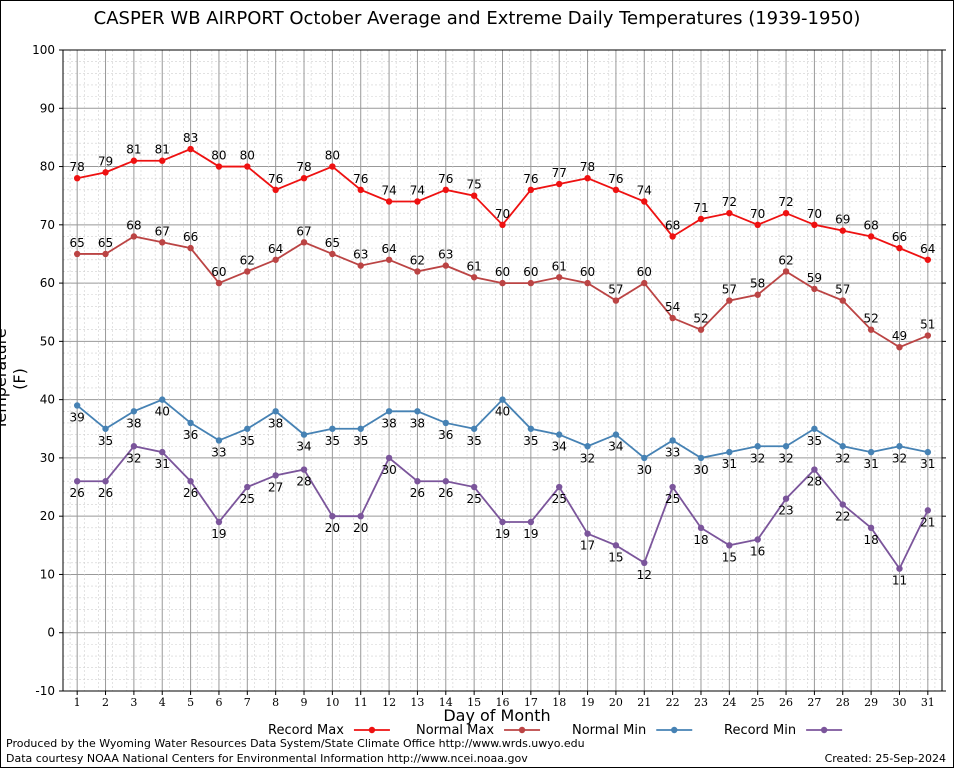  I want to click on data-label-record-max: 69, so click(842, 220).